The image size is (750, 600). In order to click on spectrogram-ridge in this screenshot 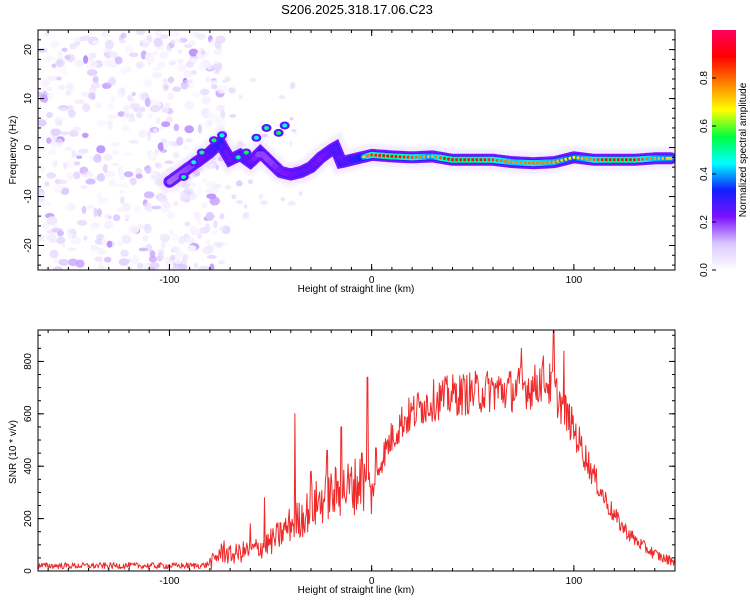, I will do `click(416, 157)`.